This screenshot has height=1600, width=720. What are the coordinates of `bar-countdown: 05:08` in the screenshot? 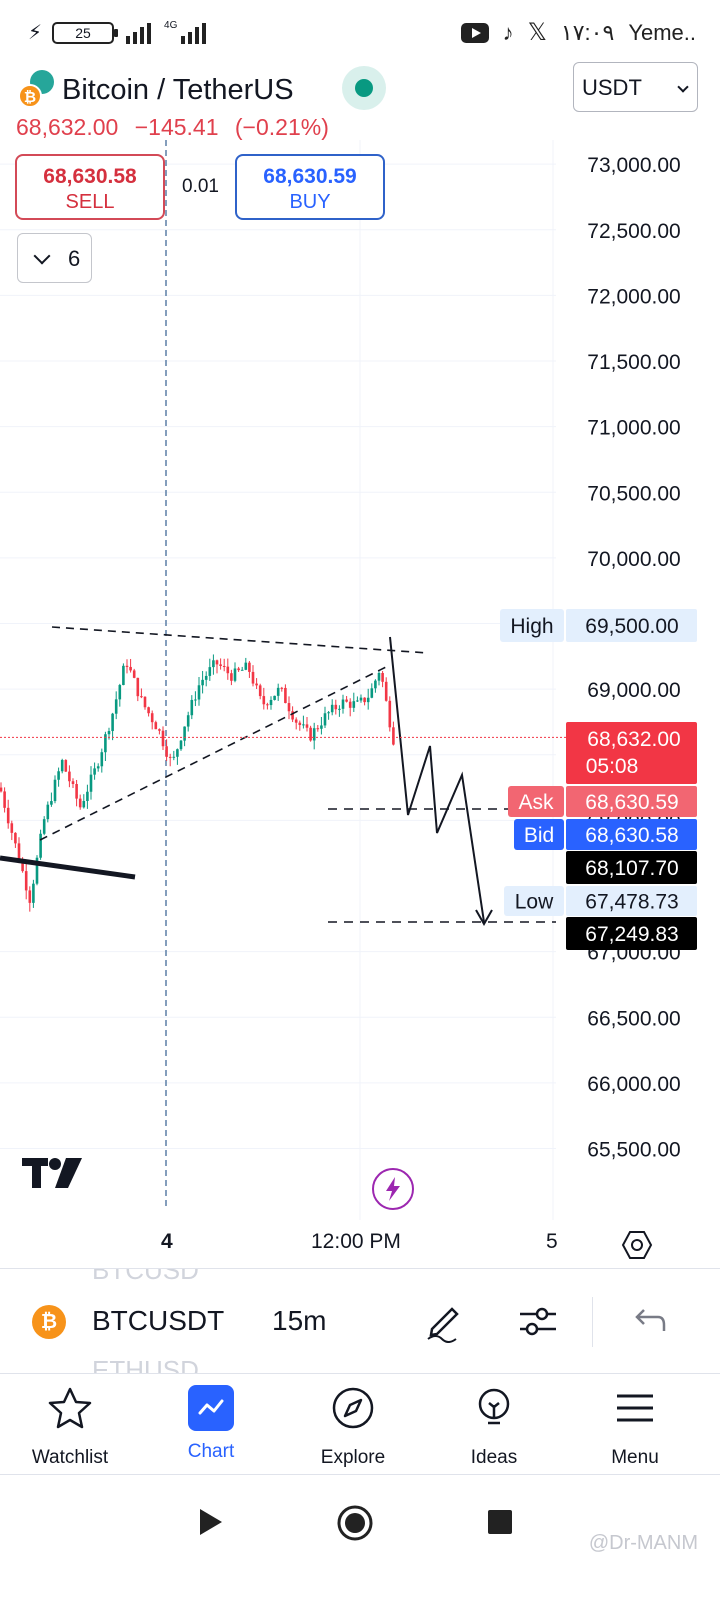 It's located at (612, 766).